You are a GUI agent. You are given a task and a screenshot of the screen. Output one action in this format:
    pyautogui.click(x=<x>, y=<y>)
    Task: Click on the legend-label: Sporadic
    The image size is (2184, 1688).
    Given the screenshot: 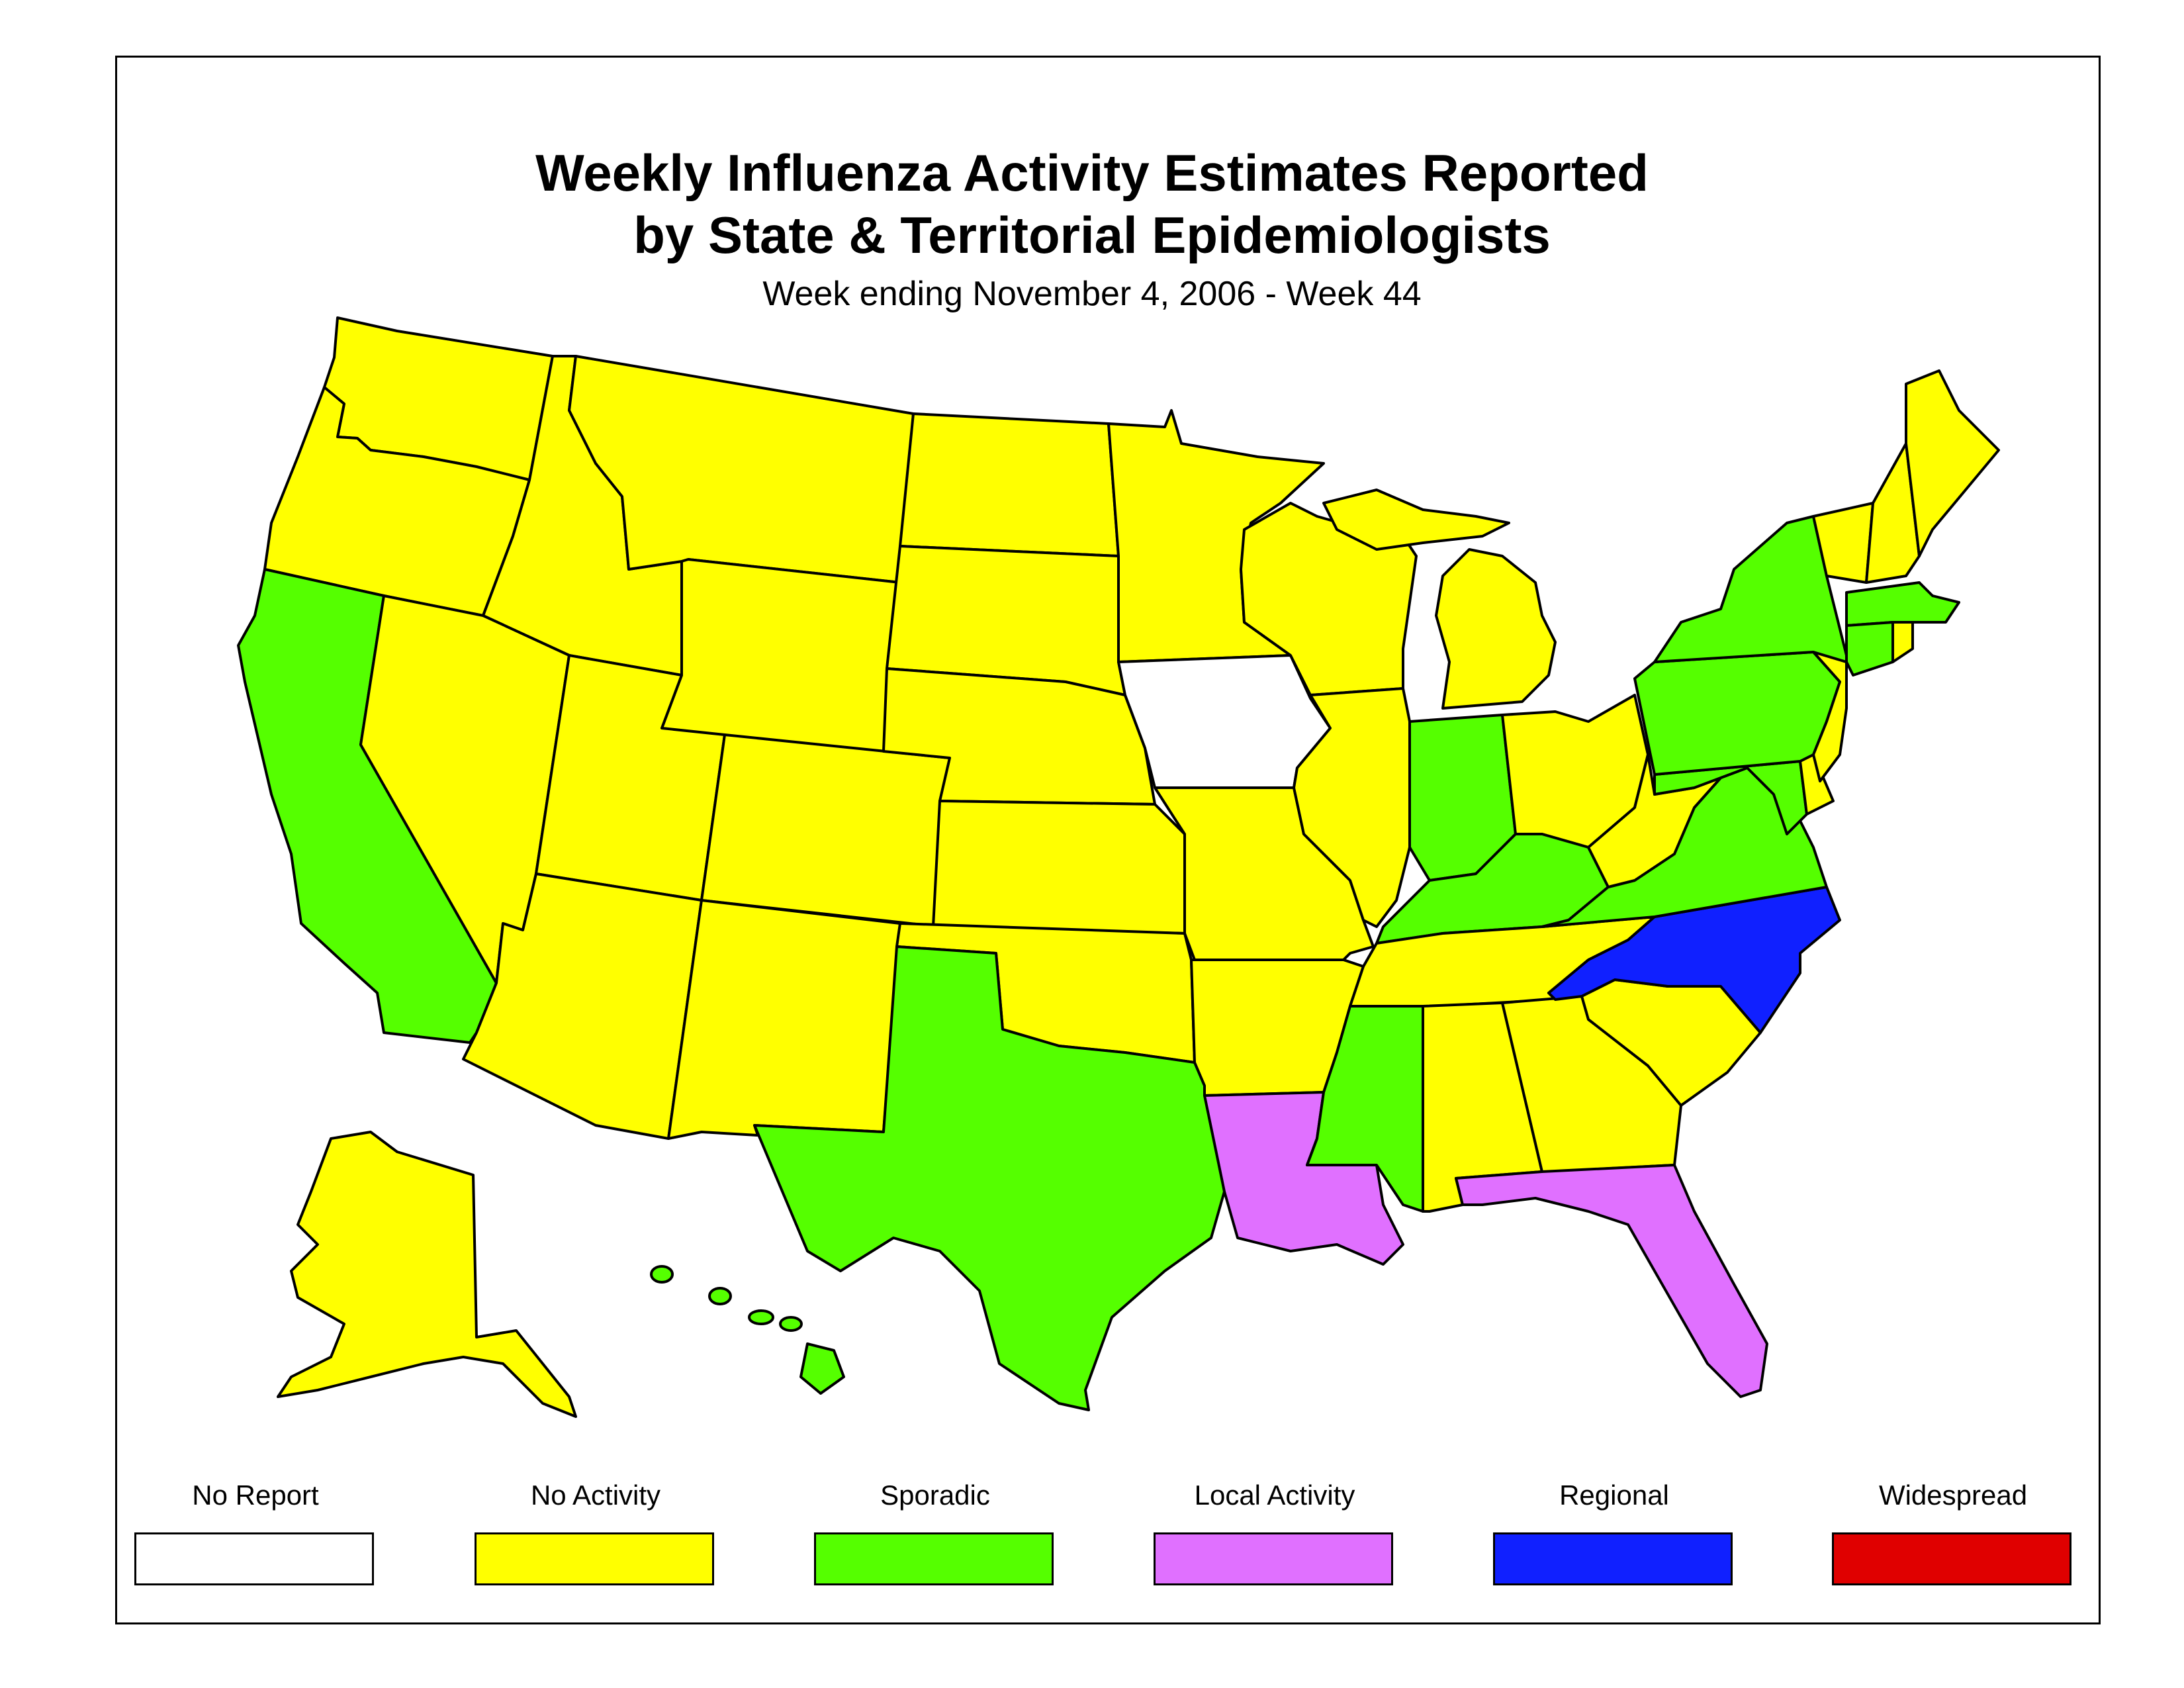 What is the action you would take?
    pyautogui.click(x=935, y=1495)
    